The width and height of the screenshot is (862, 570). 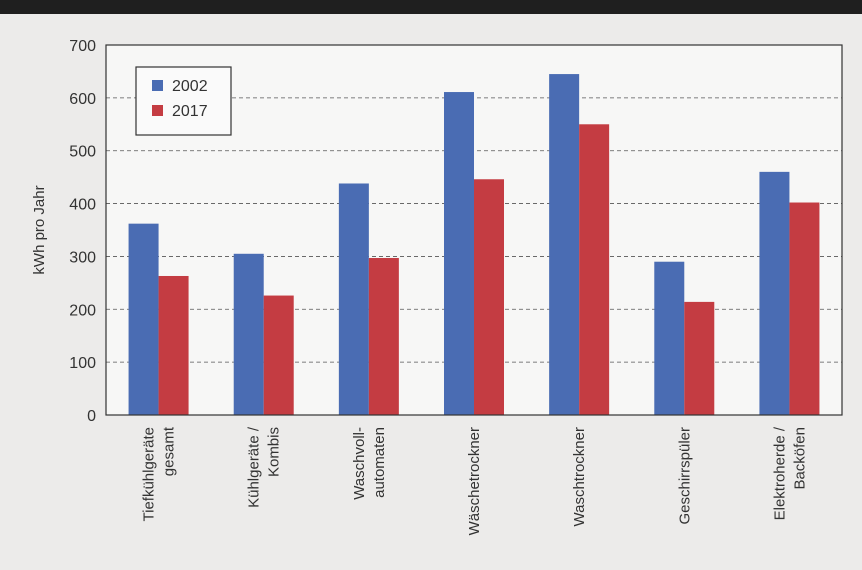 What do you see at coordinates (91, 416) in the screenshot?
I see `y-tick-label: 0` at bounding box center [91, 416].